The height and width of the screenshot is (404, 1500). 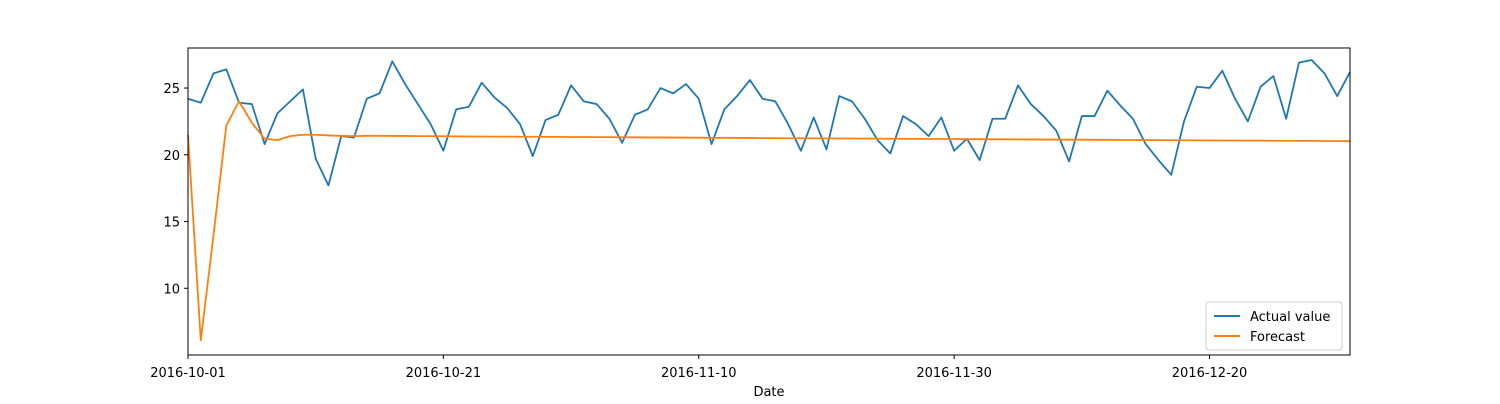 I want to click on y-tick-label: 25, so click(x=171, y=89).